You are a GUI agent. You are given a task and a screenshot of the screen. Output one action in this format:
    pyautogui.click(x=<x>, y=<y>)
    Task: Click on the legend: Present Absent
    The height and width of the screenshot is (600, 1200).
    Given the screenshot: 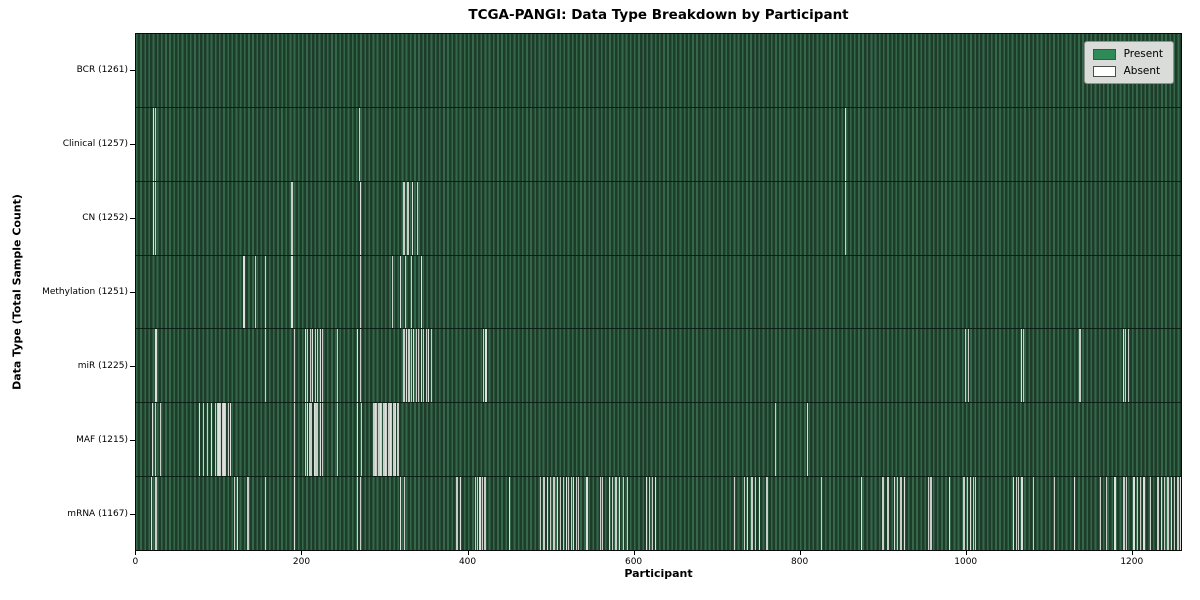 What is the action you would take?
    pyautogui.click(x=1128, y=62)
    